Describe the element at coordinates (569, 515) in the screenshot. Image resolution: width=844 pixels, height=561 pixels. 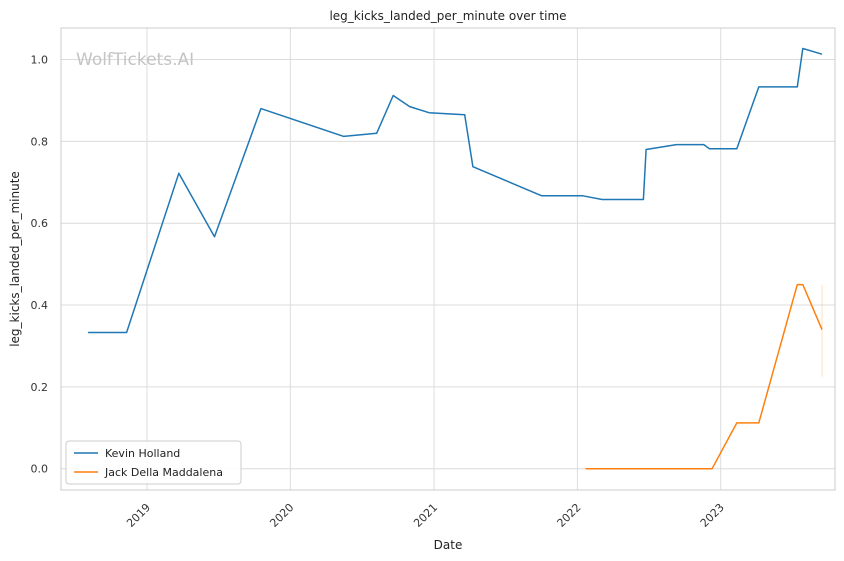
I see `x-tick-label: 2022` at that location.